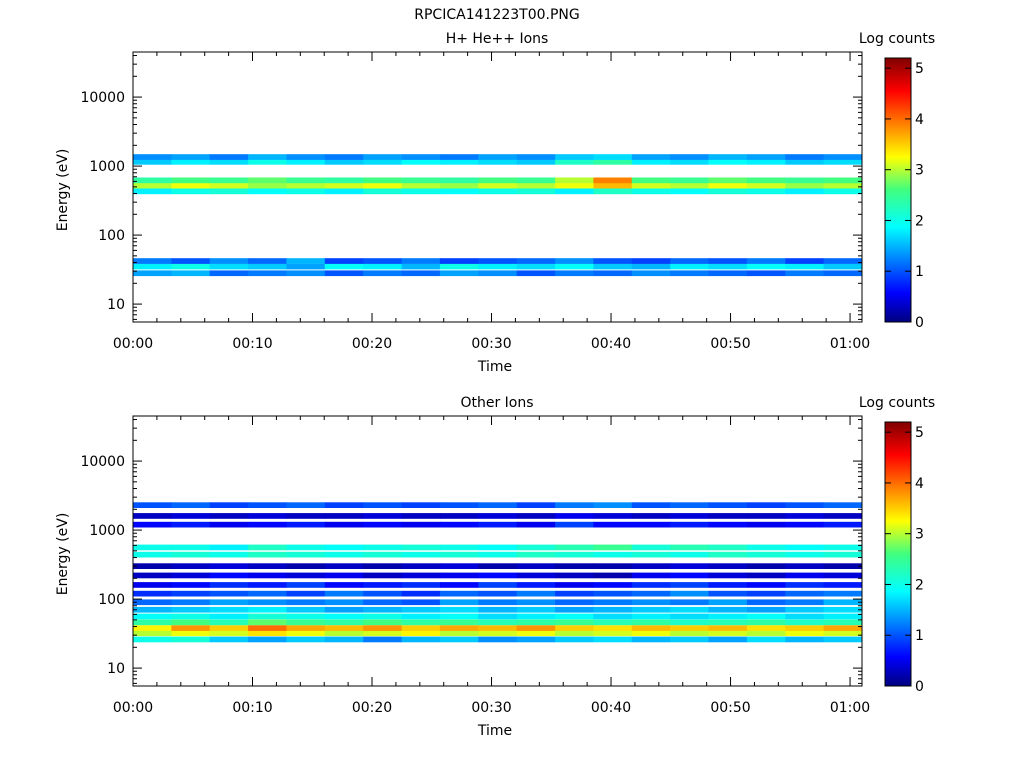 The height and width of the screenshot is (768, 1024). I want to click on panel1-ylabel: Energy (eV), so click(63, 190).